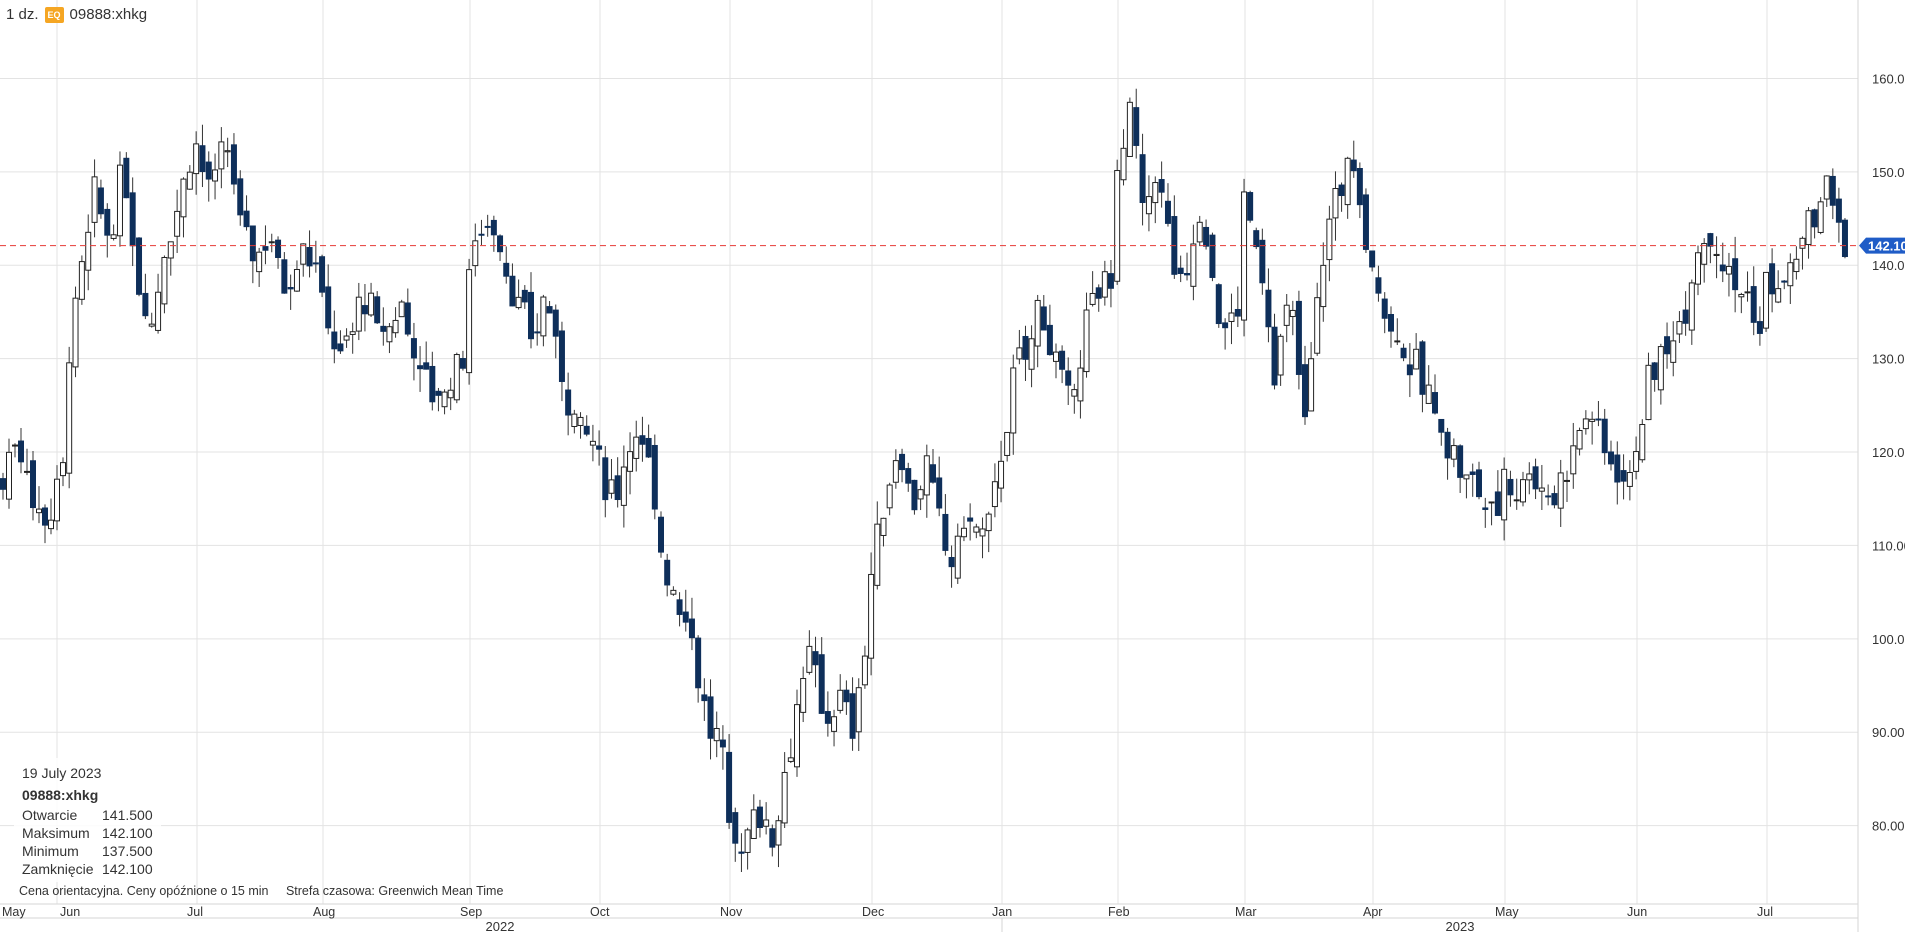 Image resolution: width=1905 pixels, height=932 pixels. I want to click on interval-label: 1 dz., so click(22, 14).